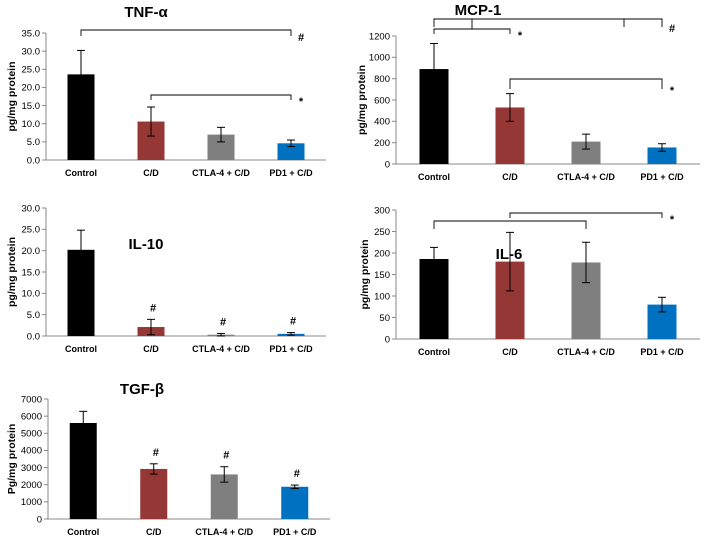 This screenshot has width=711, height=542. I want to click on y-tick-label: 150, so click(382, 275).